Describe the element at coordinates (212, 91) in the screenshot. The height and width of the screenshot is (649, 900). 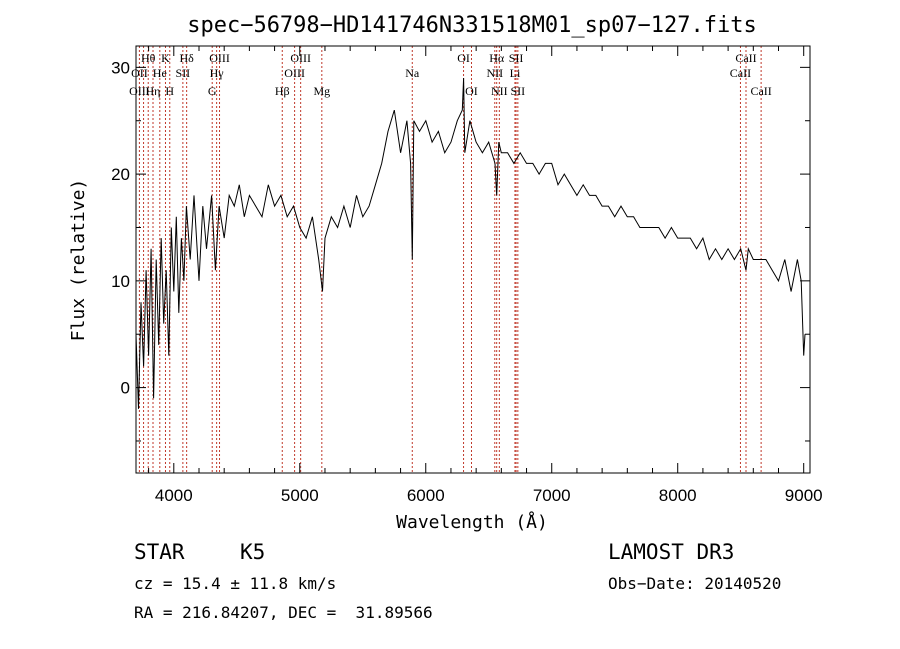
I see `line-label: G` at that location.